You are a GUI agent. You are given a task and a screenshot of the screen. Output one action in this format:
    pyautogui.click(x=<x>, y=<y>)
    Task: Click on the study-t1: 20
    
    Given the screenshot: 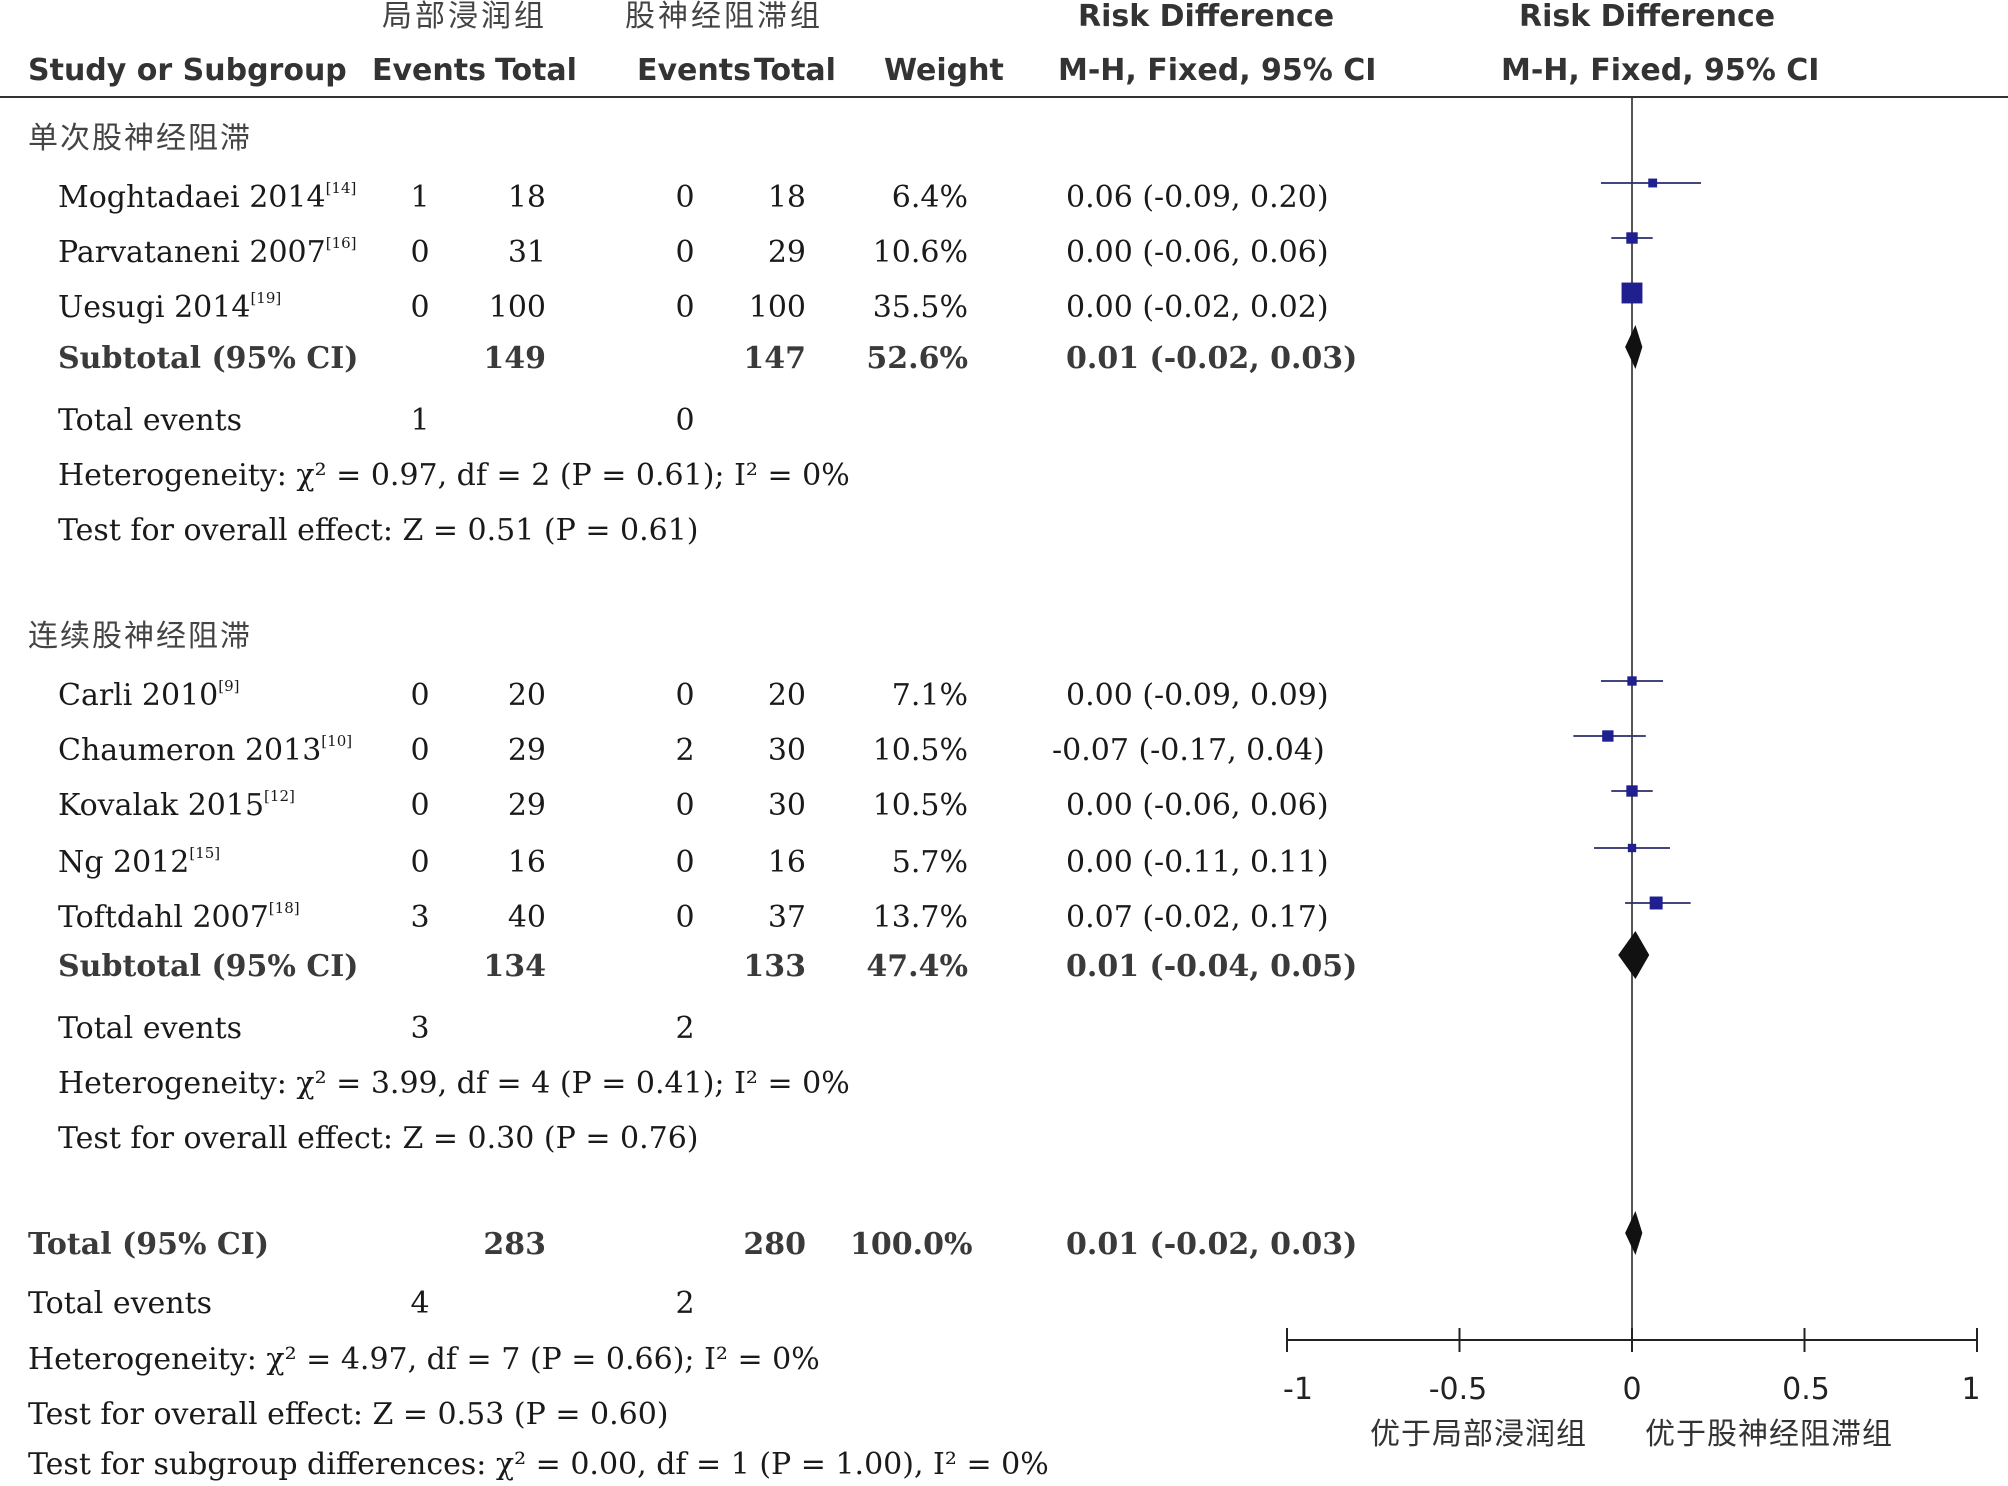 What is the action you would take?
    pyautogui.click(x=526, y=695)
    